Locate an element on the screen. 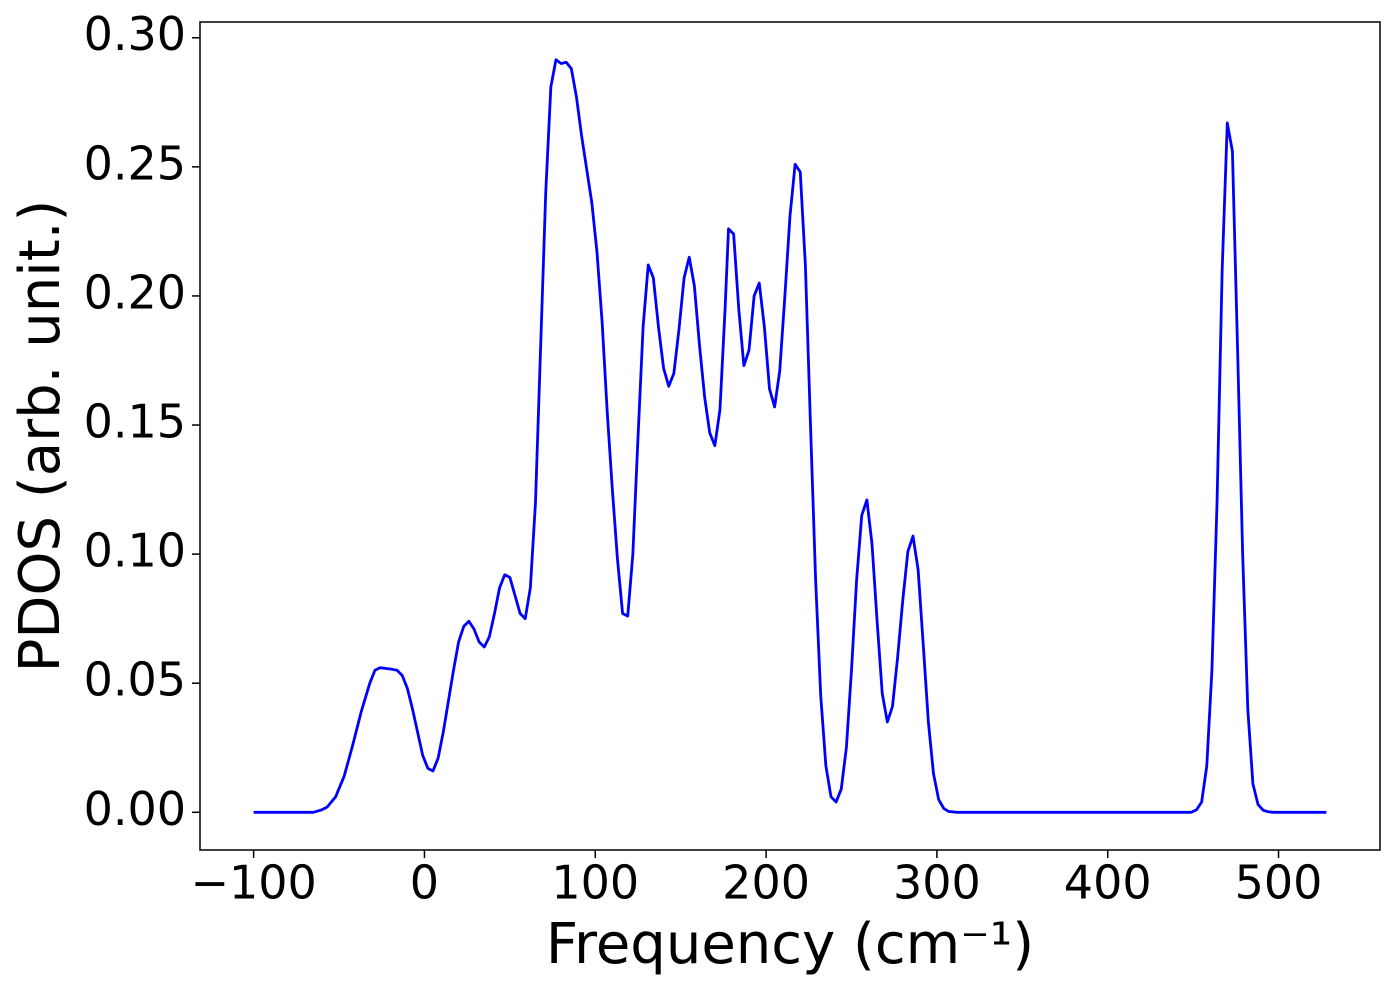  x-tick-label: 100 is located at coordinates (595, 883).